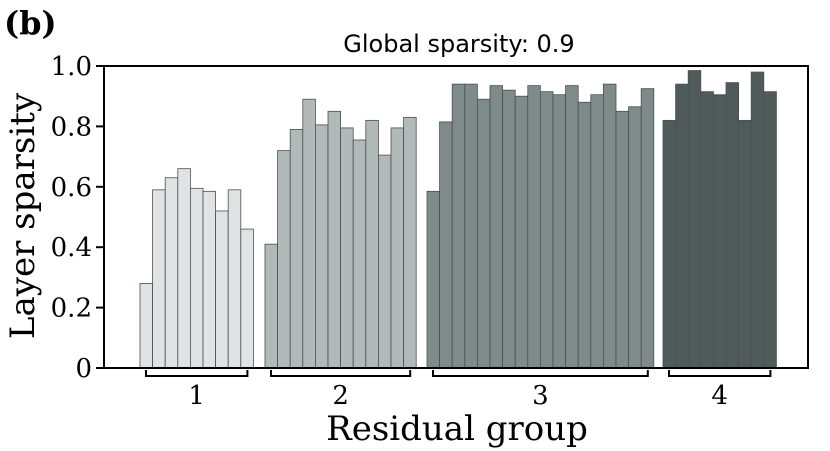 This screenshot has width=830, height=451. I want to click on y-tick-label-3: 0.6, so click(71, 188).